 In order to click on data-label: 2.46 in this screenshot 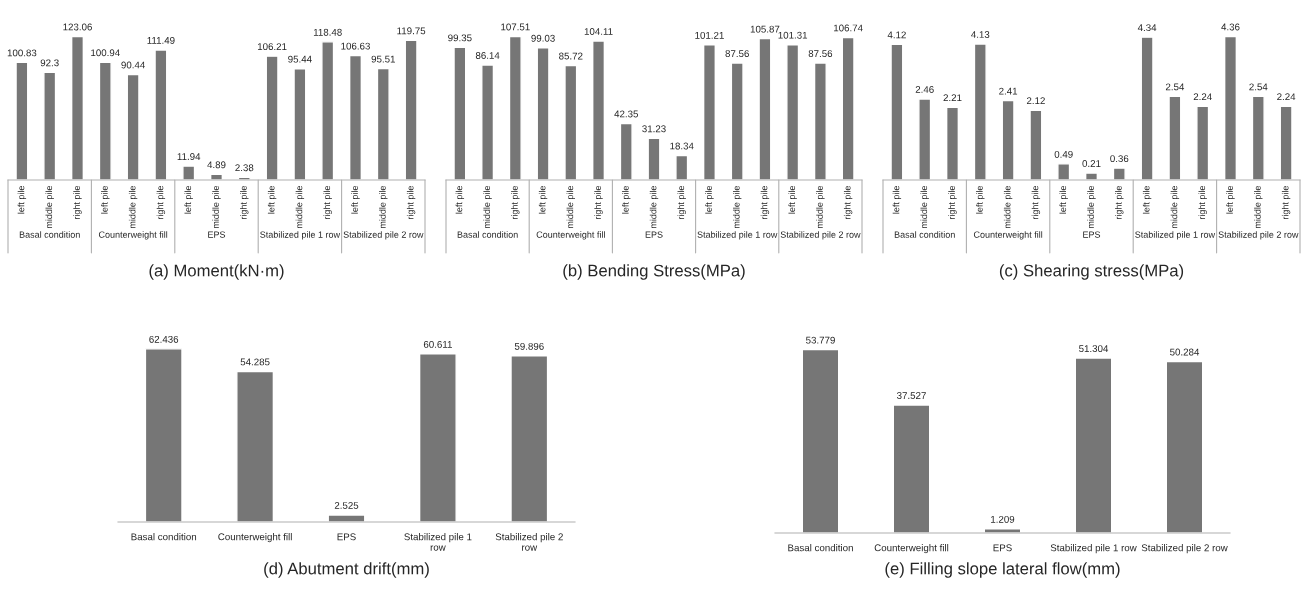, I will do `click(924, 89)`.